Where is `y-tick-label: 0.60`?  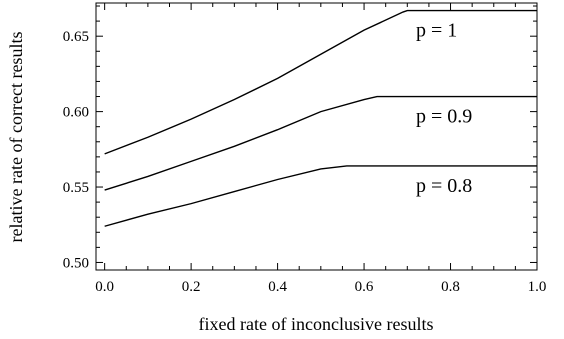
y-tick-label: 0.60 is located at coordinates (76, 113).